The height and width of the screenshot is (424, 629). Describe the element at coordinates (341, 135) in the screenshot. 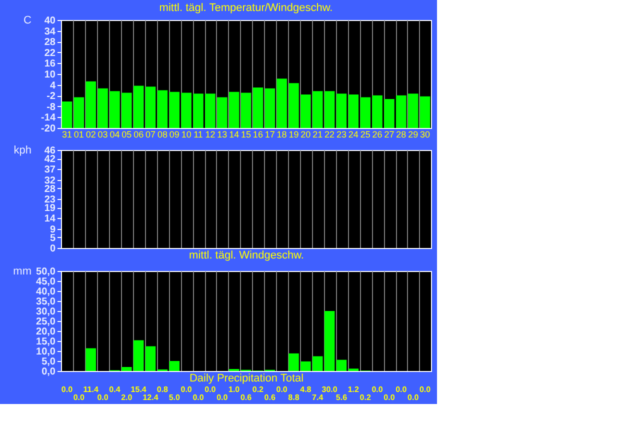

I see `x-tick-label: 23` at that location.